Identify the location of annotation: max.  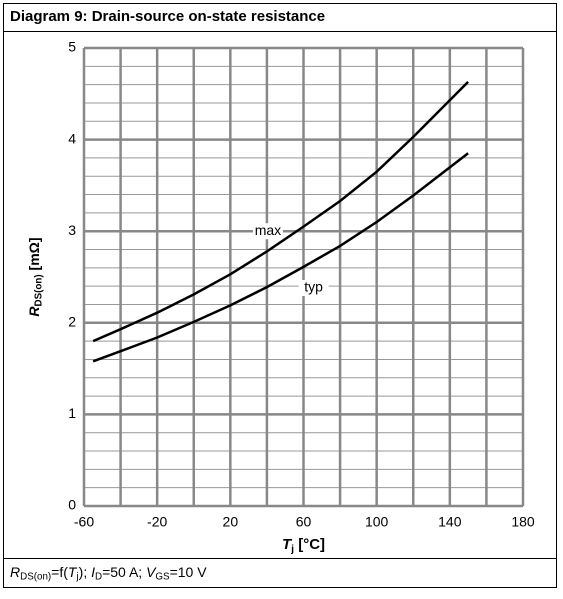
(268, 230).